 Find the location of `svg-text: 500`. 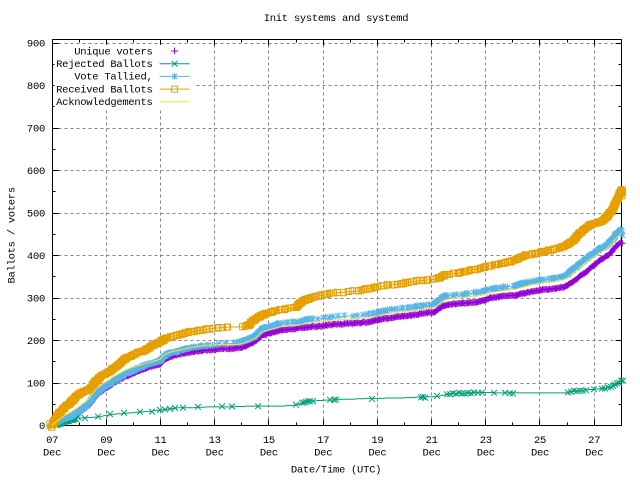

svg-text: 500 is located at coordinates (36, 215).